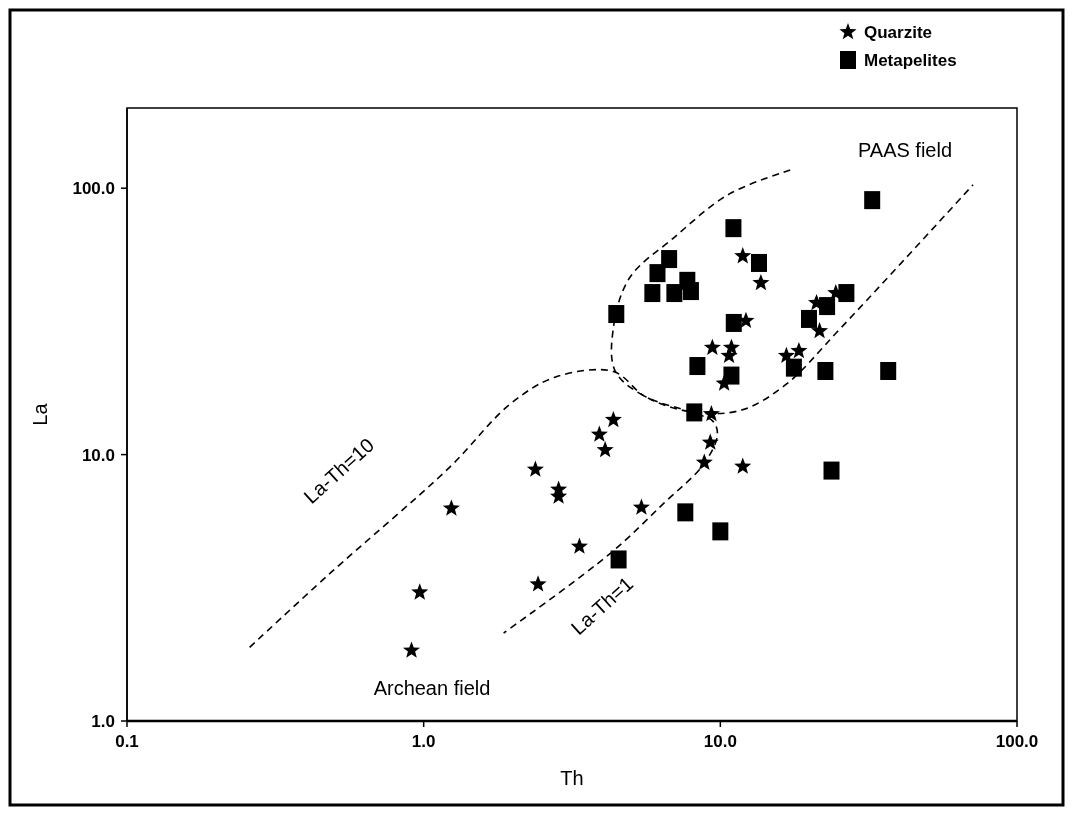 This screenshot has width=1073, height=815. Describe the element at coordinates (103, 721) in the screenshot. I see `y-tick-label: 1.0` at that location.